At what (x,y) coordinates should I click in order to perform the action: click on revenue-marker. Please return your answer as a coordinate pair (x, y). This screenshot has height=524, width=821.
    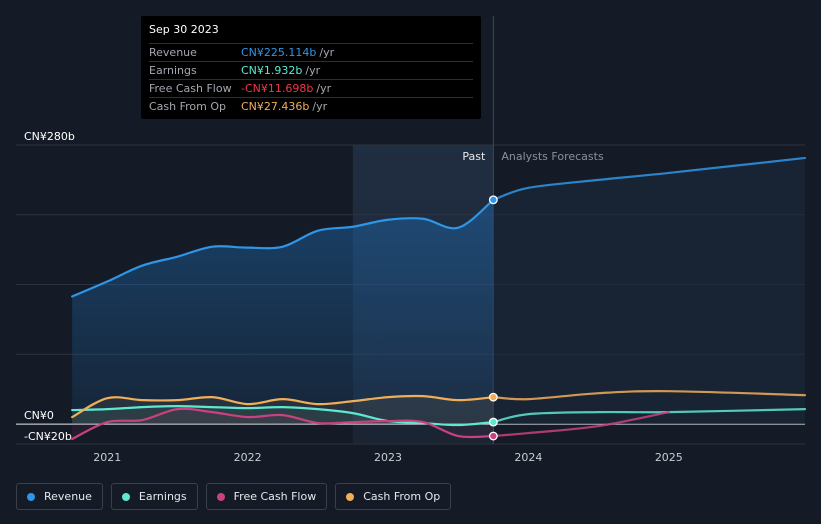
    Looking at the image, I should click on (493, 200).